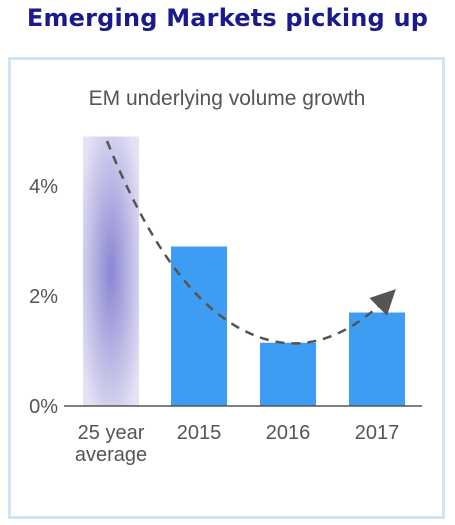  Describe the element at coordinates (43, 407) in the screenshot. I see `y-tick-label: 0%` at that location.